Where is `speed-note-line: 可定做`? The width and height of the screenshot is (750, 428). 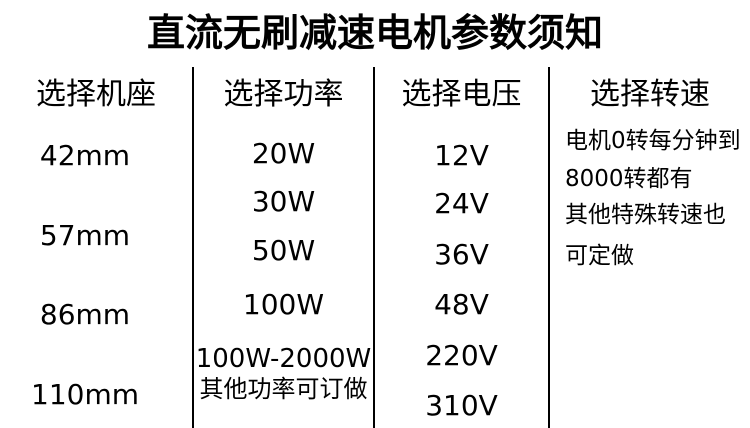 speed-note-line: 可定做 is located at coordinates (599, 256).